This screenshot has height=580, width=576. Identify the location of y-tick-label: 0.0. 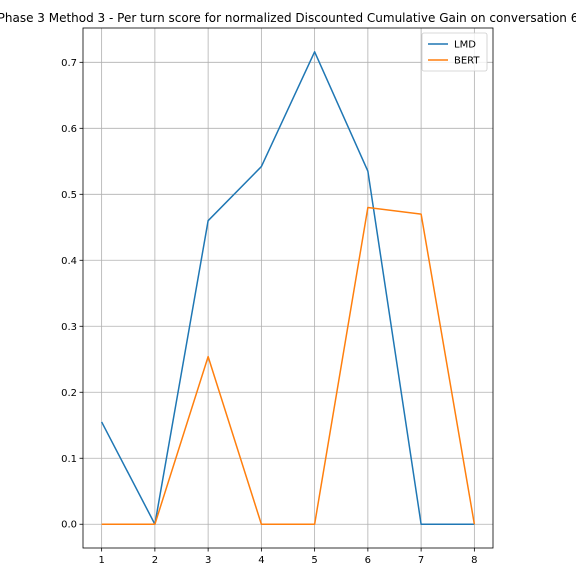
(69, 525).